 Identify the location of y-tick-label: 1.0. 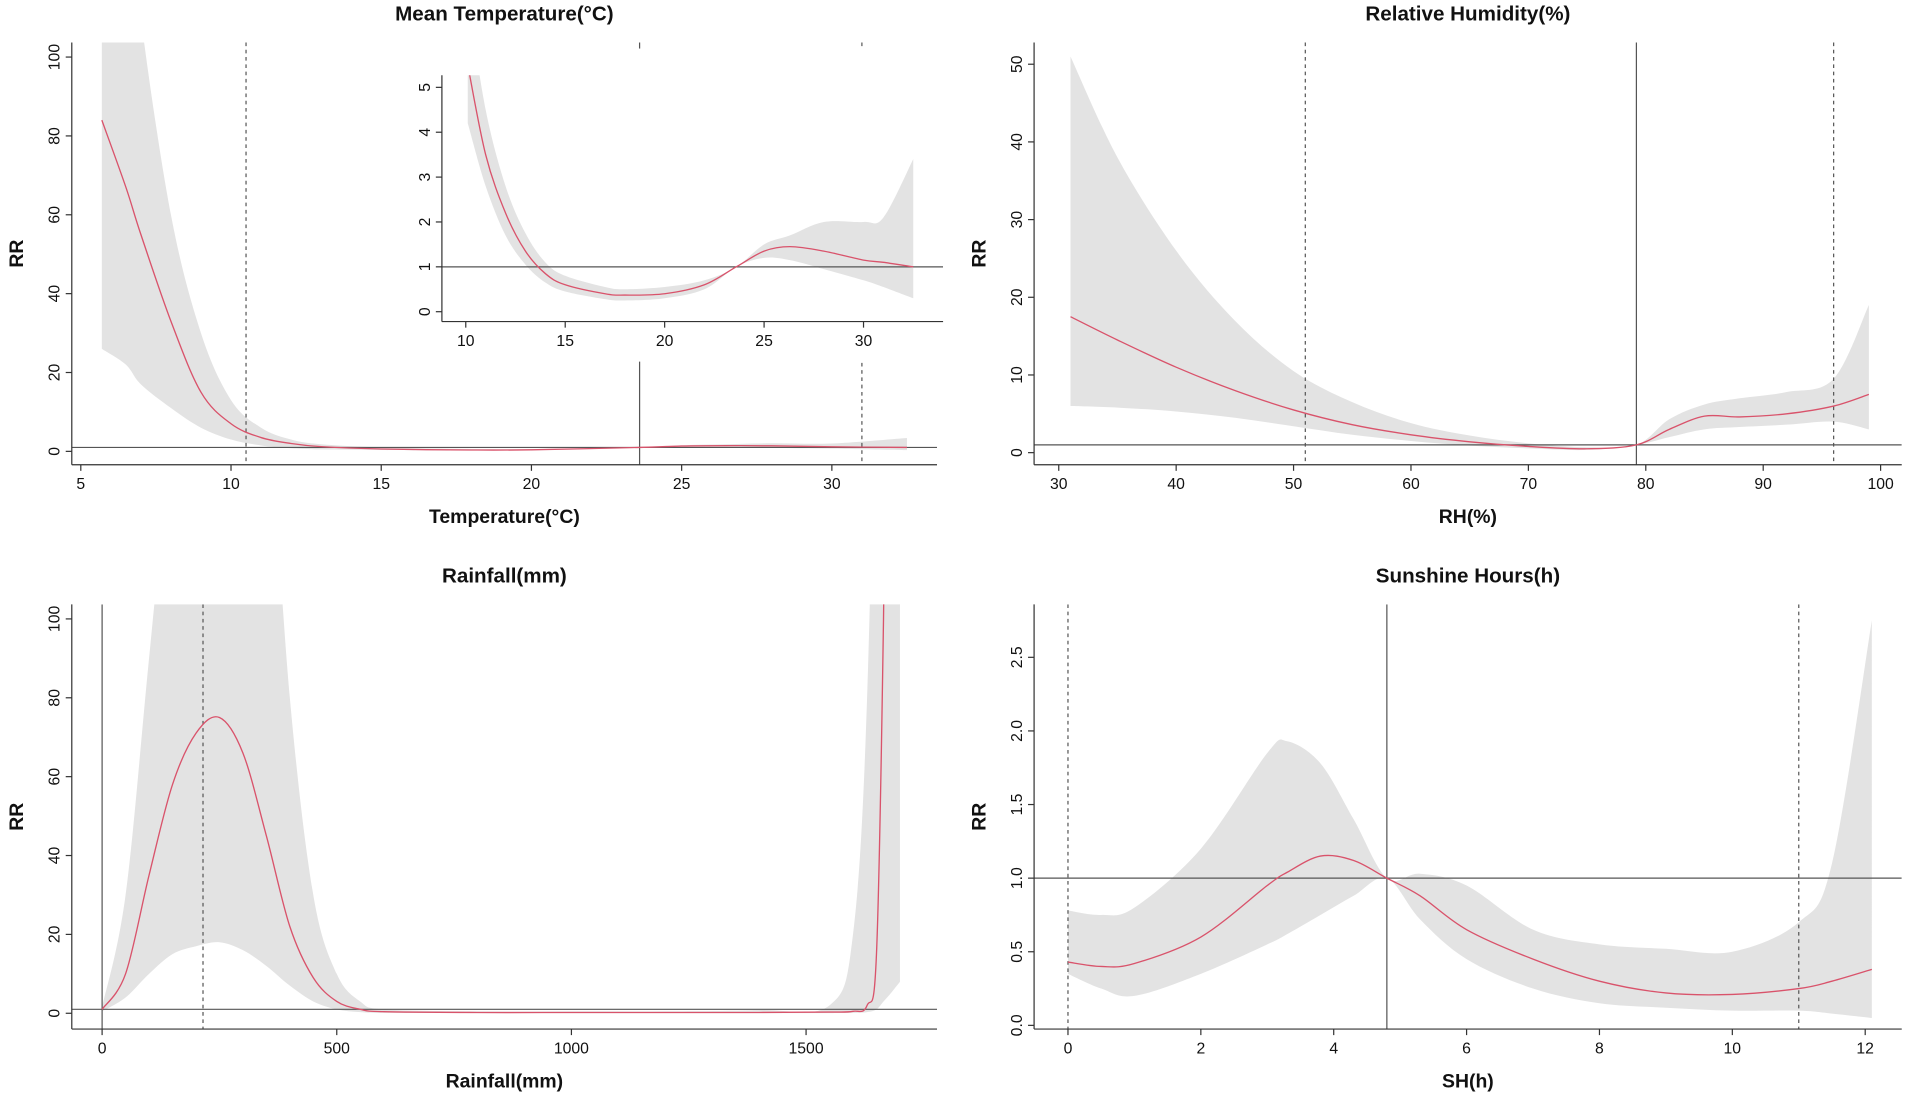
(1017, 878).